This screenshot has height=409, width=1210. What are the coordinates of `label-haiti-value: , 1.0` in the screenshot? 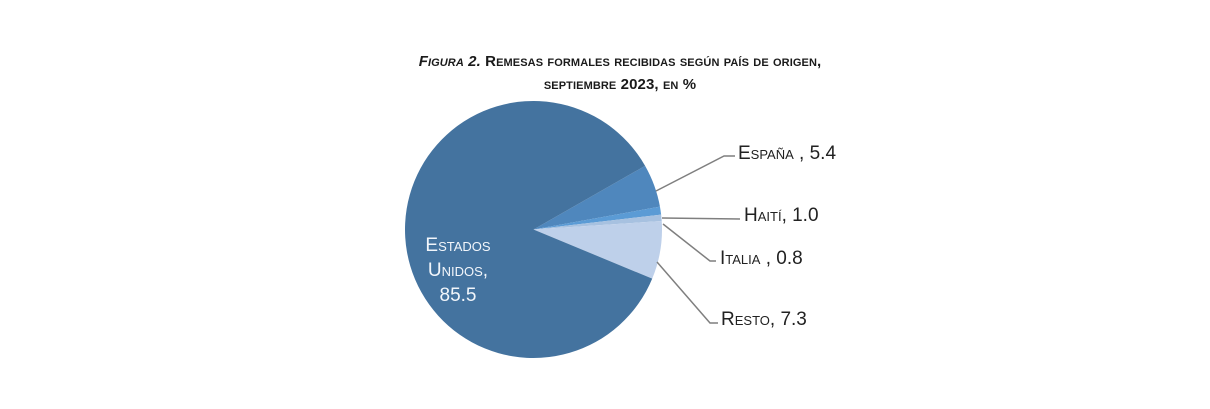 It's located at (800, 215).